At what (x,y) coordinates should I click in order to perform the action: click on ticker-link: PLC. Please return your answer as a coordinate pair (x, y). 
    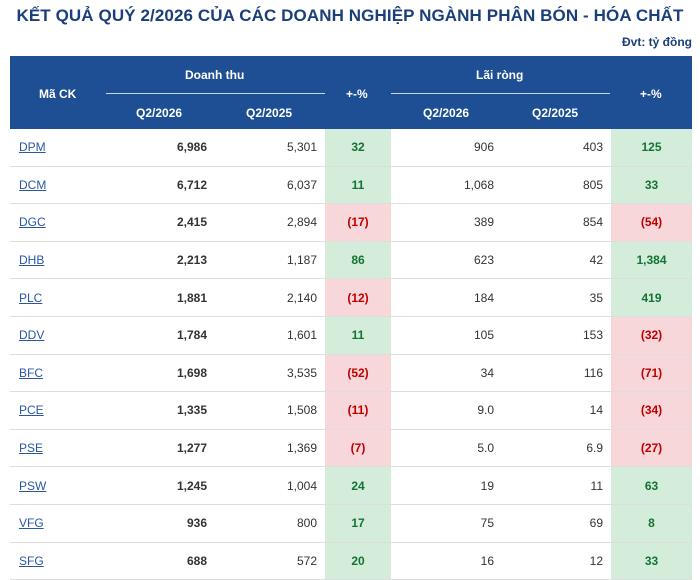
    Looking at the image, I should click on (31, 297).